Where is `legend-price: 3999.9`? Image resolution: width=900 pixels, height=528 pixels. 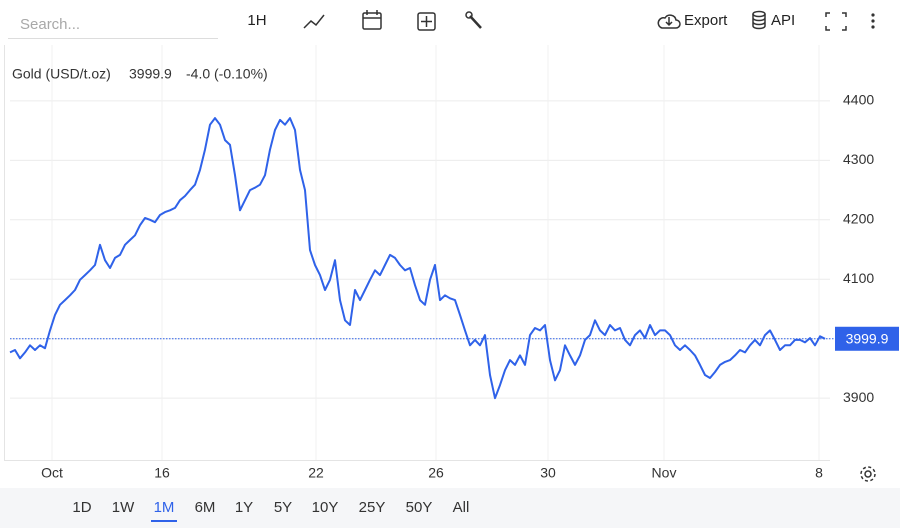
legend-price: 3999.9 is located at coordinates (150, 74).